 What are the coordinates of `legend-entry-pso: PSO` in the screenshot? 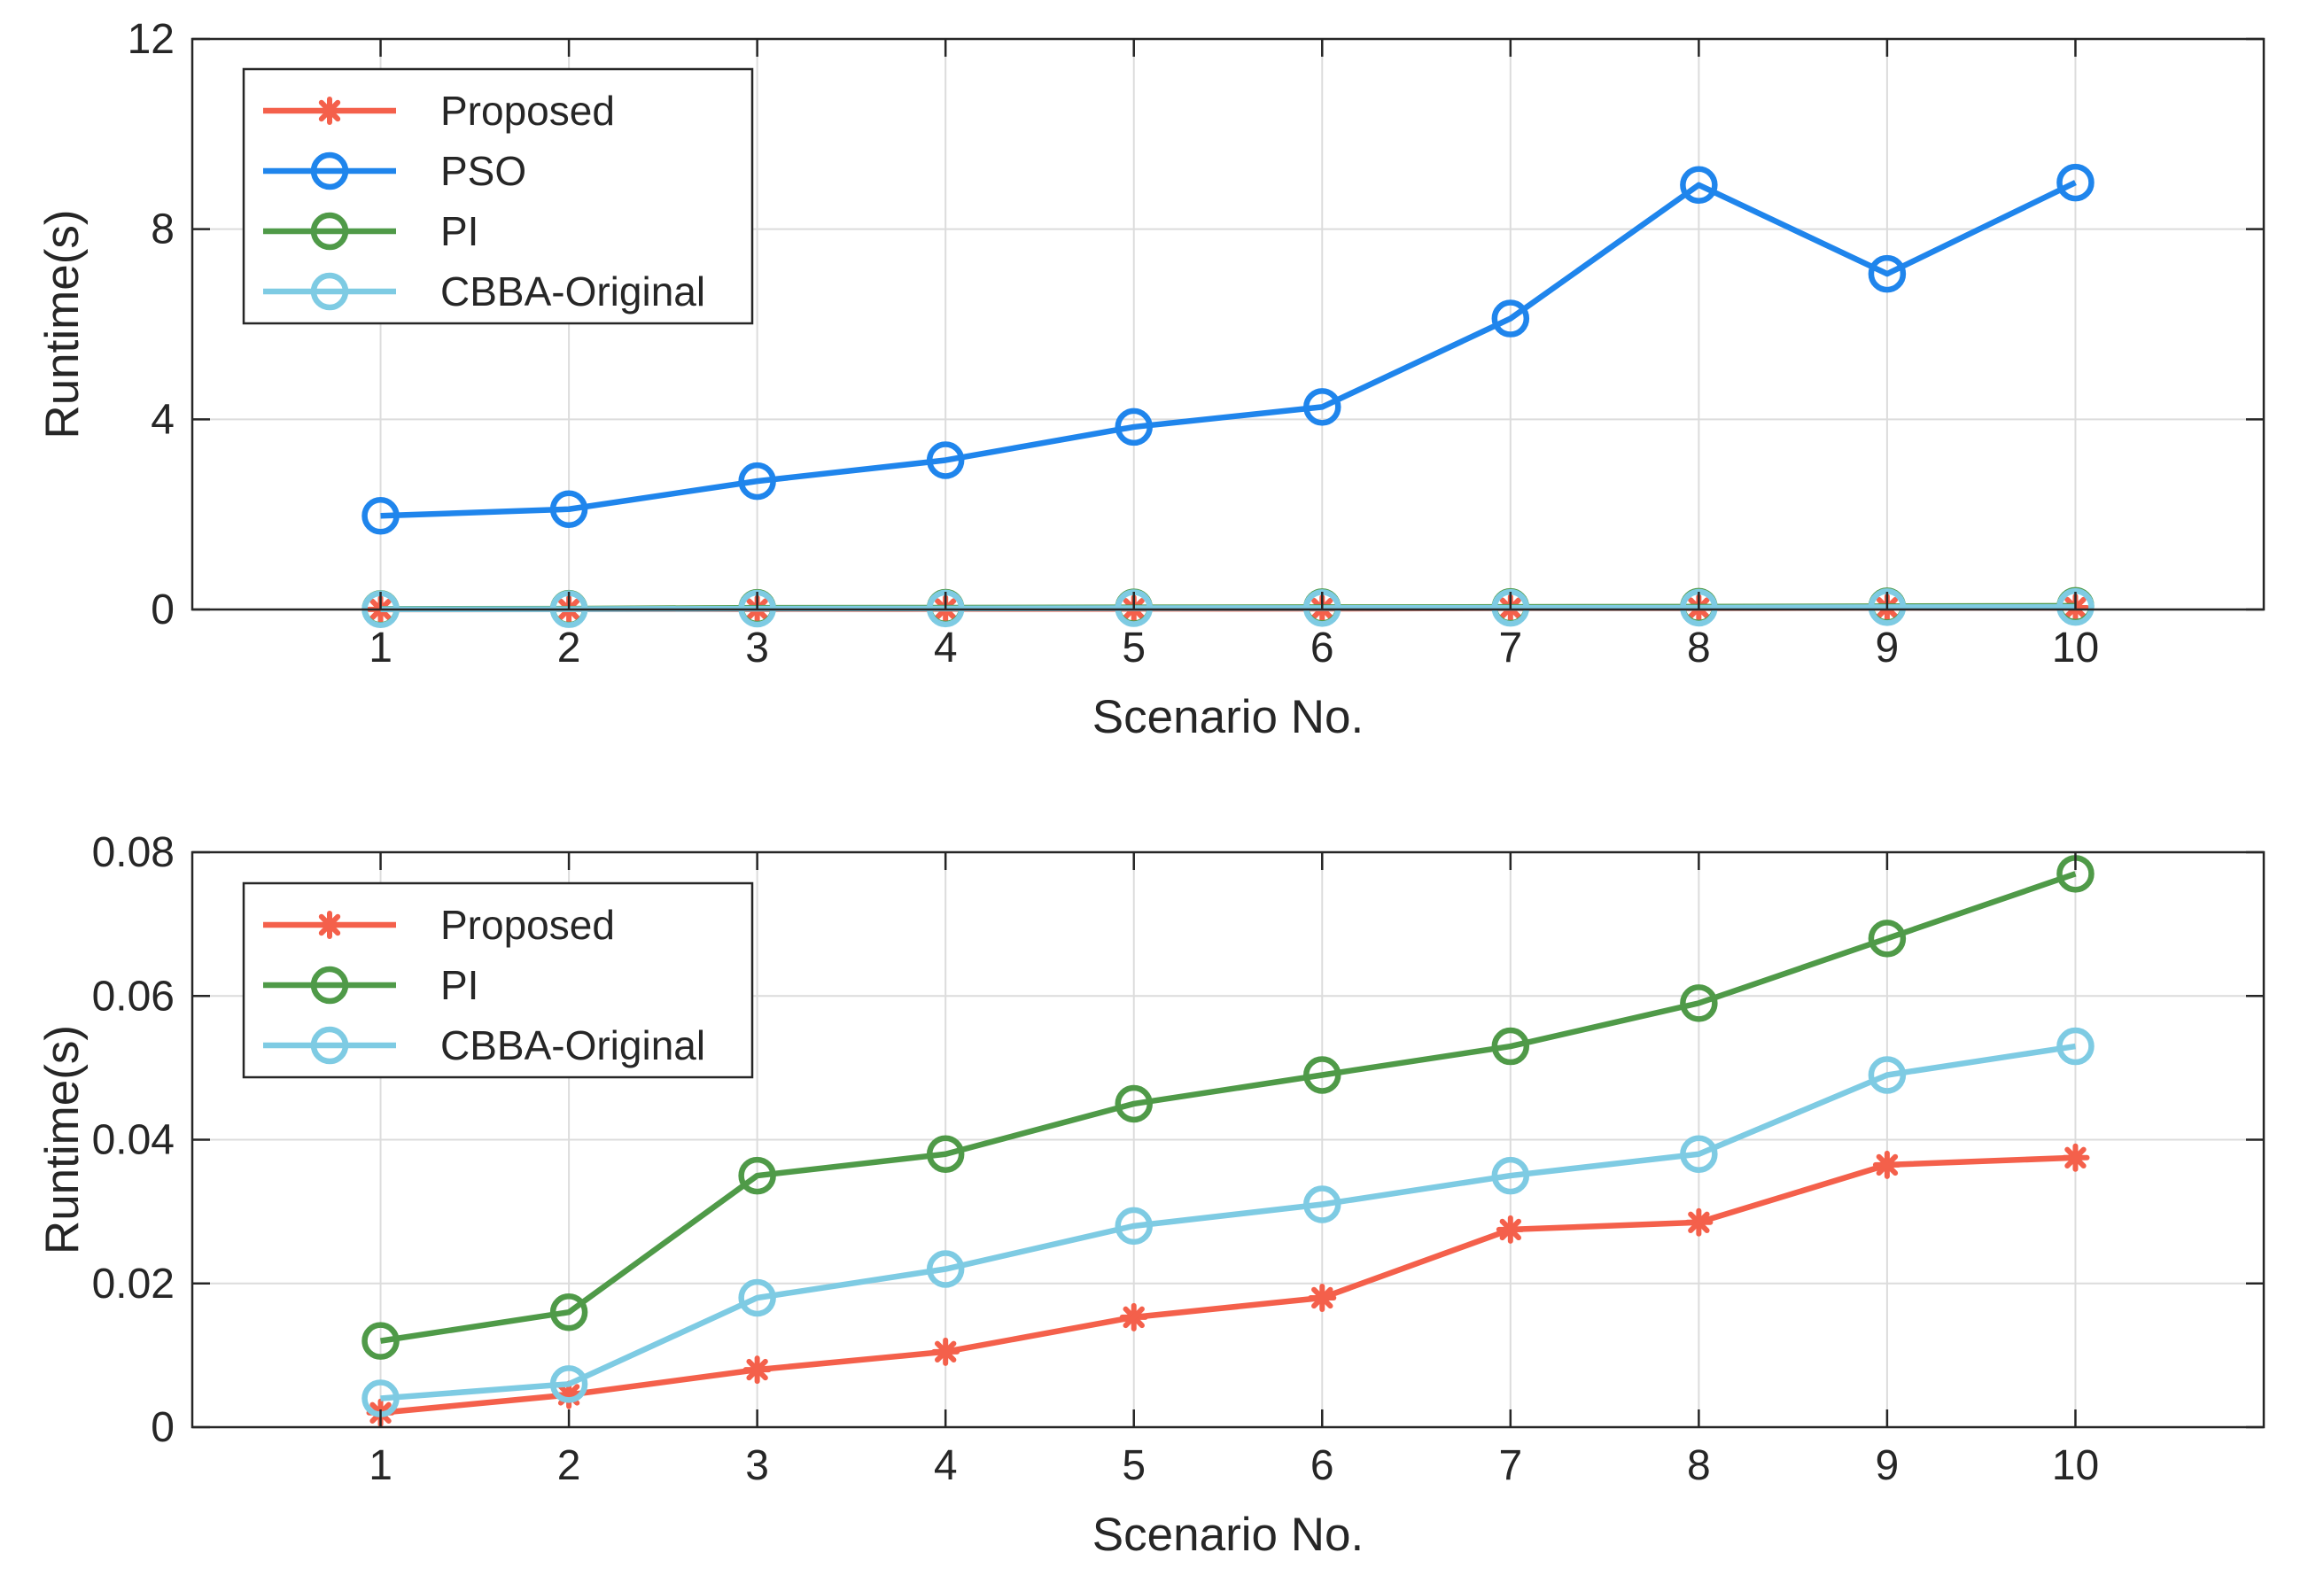 It's located at (394, 171).